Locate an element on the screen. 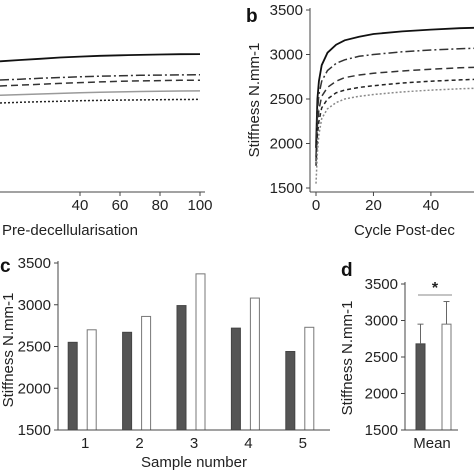  y-tick-label-b-4: 3500 is located at coordinates (286, 10).